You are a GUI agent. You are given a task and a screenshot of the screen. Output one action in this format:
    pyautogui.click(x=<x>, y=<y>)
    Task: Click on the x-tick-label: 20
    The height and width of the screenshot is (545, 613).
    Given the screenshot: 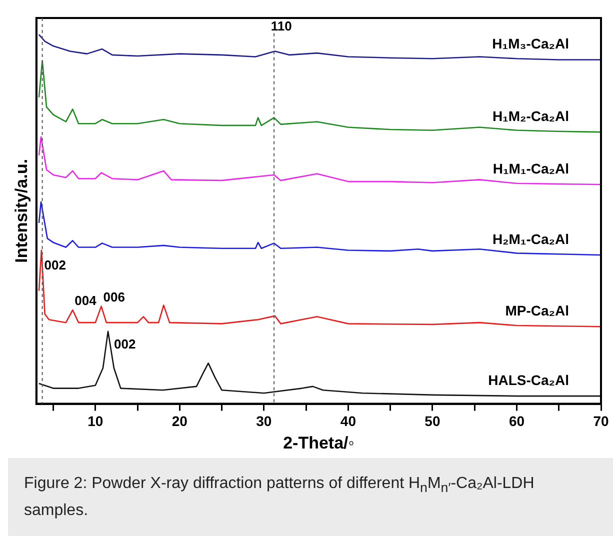 What is the action you would take?
    pyautogui.click(x=180, y=421)
    